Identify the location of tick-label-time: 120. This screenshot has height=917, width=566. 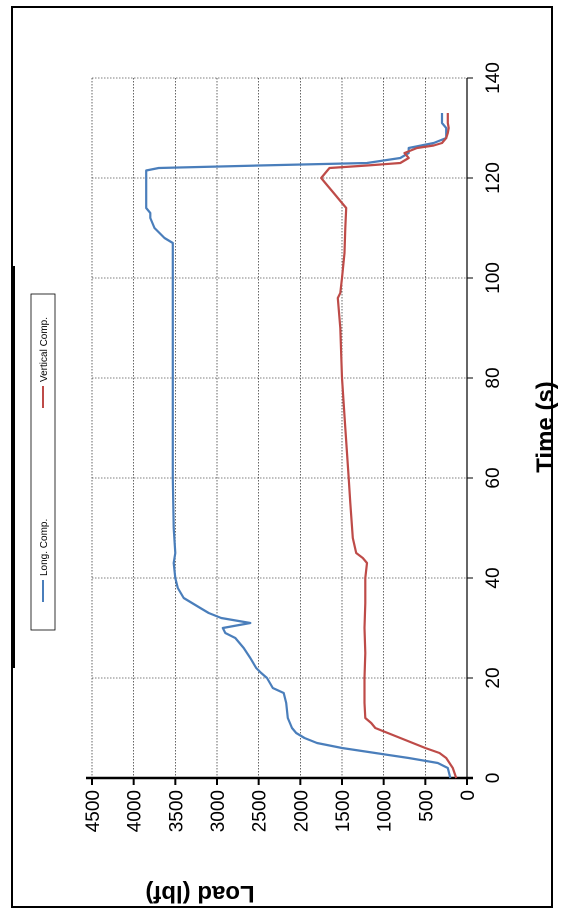
(493, 178).